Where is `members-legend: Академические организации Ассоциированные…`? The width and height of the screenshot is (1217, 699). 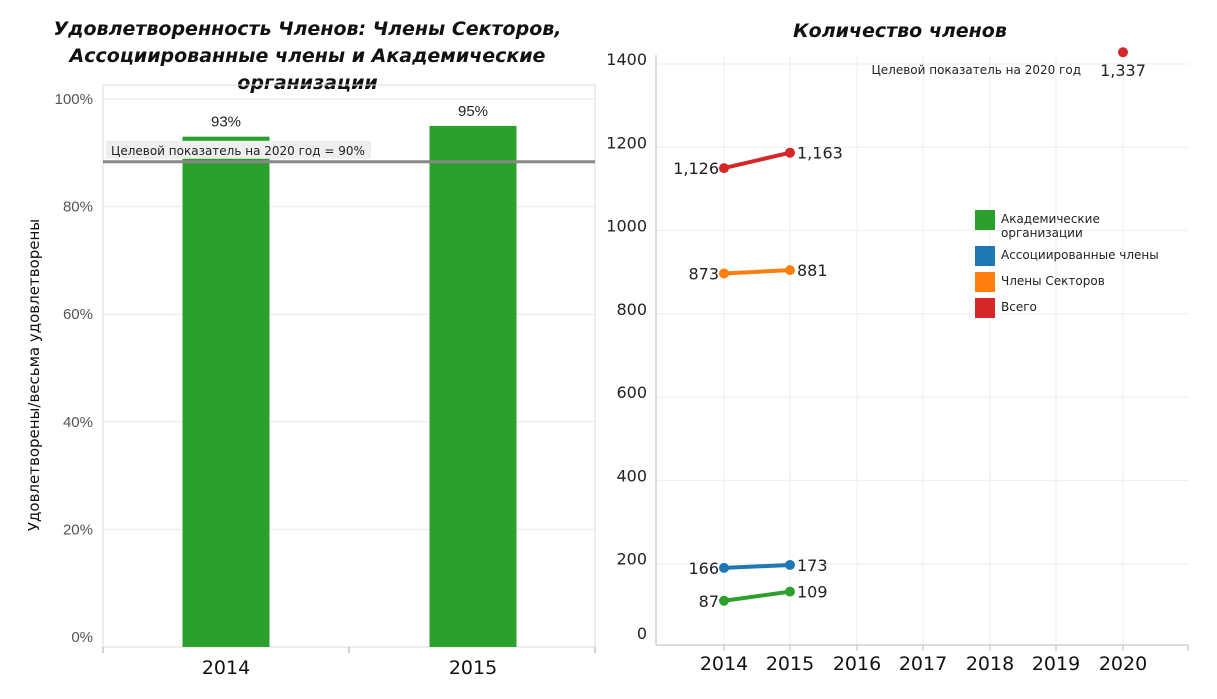
members-legend: Академические организации Ассоциированные… is located at coordinates (1075, 267).